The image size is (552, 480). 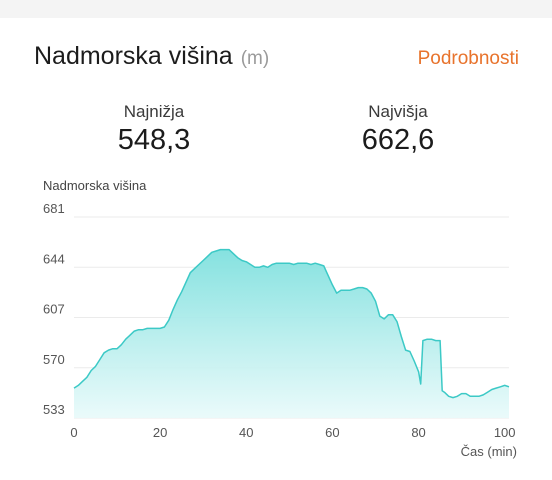 What do you see at coordinates (398, 111) in the screenshot?
I see `max-elevation-label: Najvišja` at bounding box center [398, 111].